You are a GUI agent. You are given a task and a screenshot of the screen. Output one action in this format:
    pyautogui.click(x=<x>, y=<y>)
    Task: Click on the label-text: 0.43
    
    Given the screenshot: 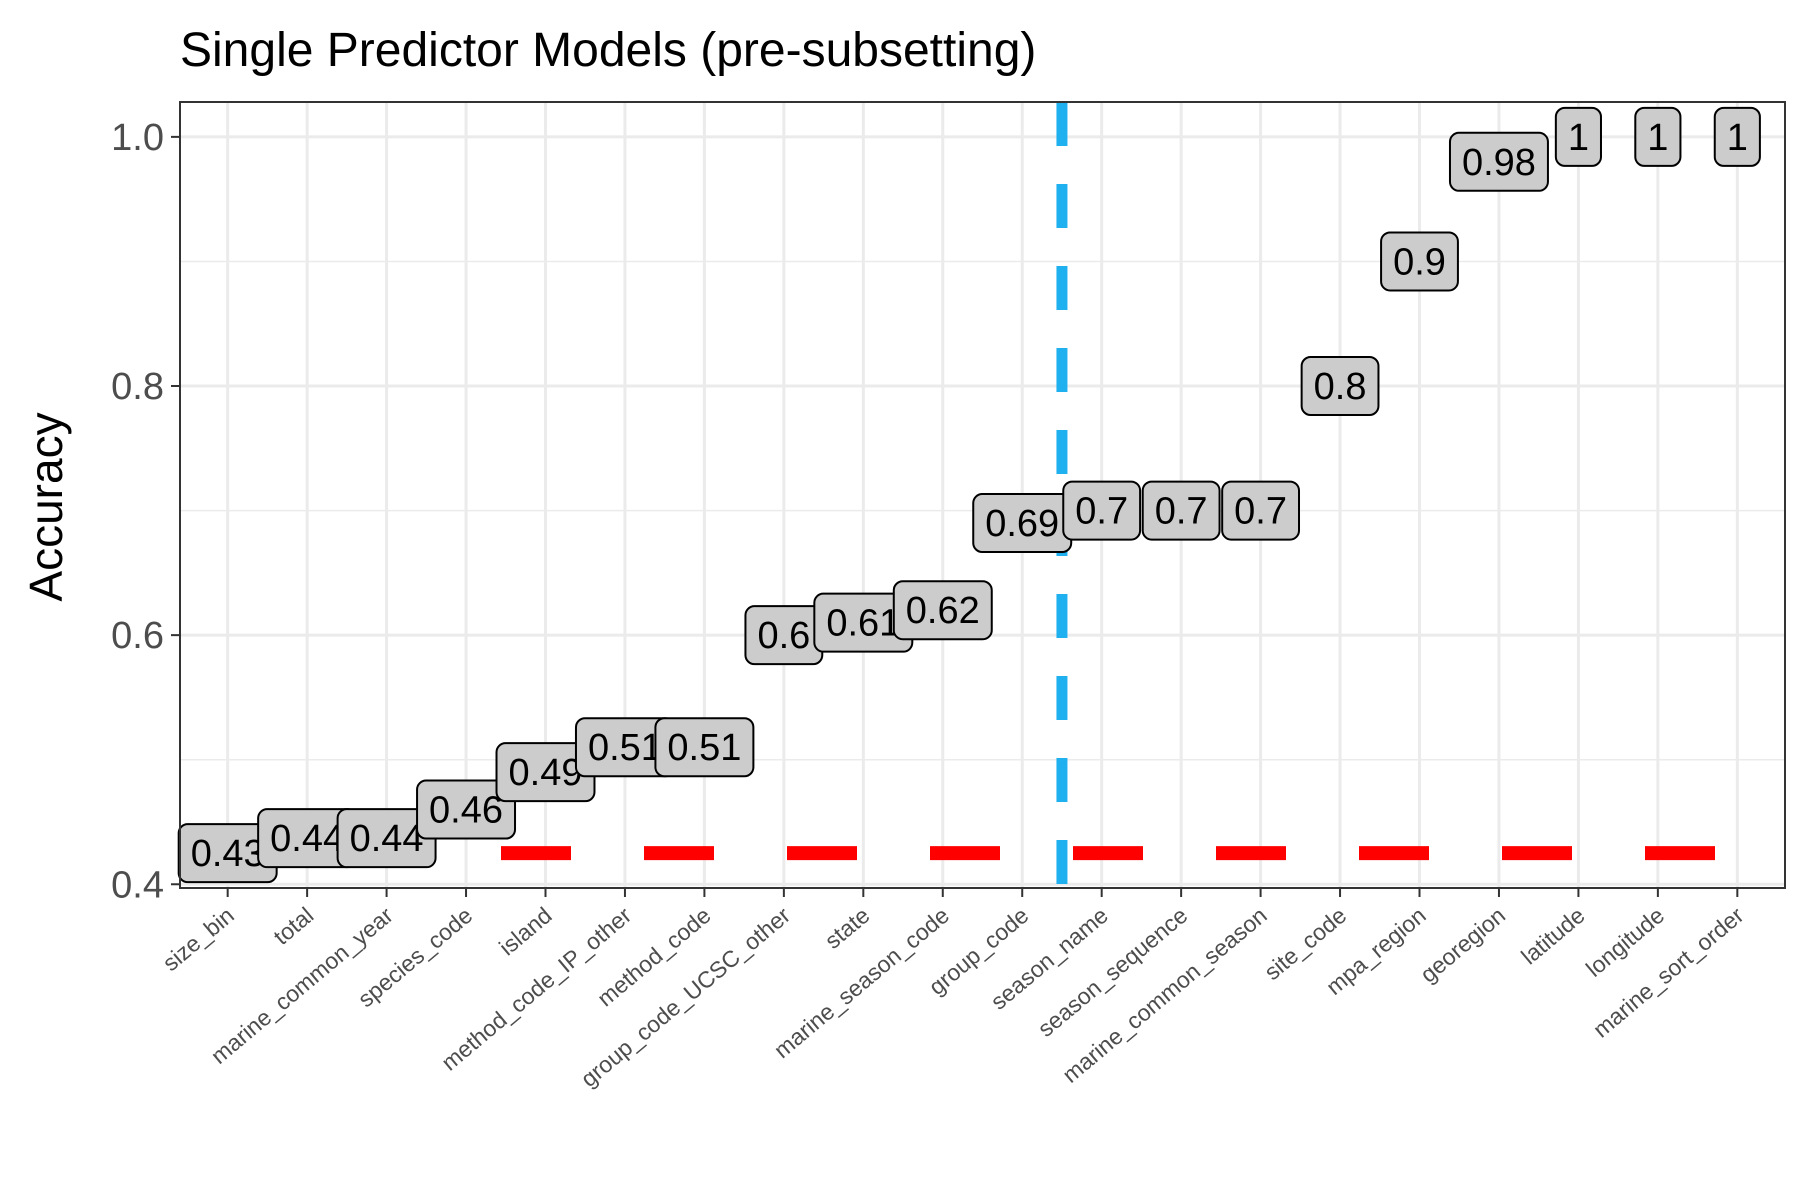 What is the action you would take?
    pyautogui.click(x=228, y=854)
    